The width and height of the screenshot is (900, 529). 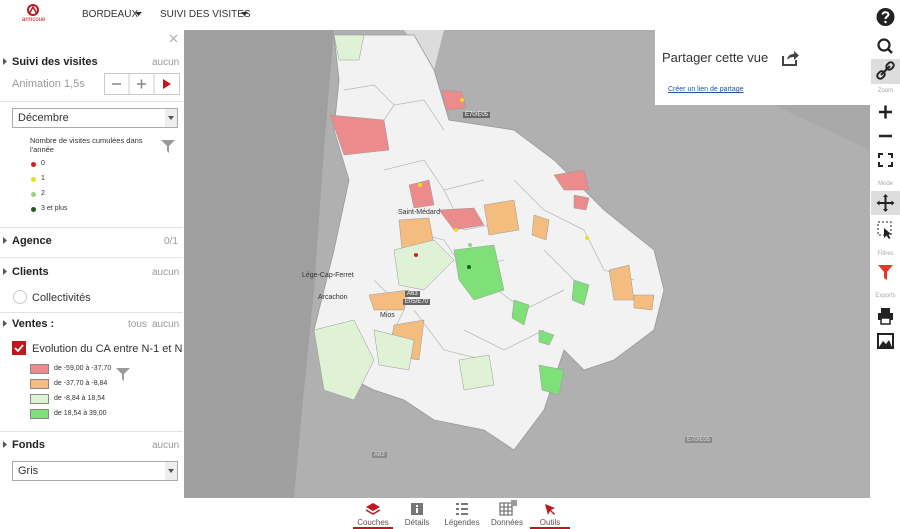 What do you see at coordinates (30, 272) in the screenshot?
I see `section-title: Clients` at bounding box center [30, 272].